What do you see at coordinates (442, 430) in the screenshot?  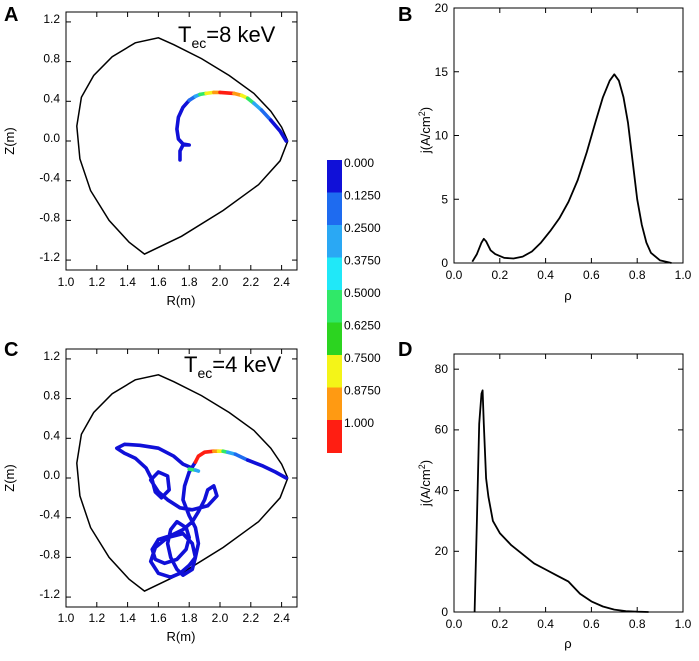 I see `y-tick-label: 60` at bounding box center [442, 430].